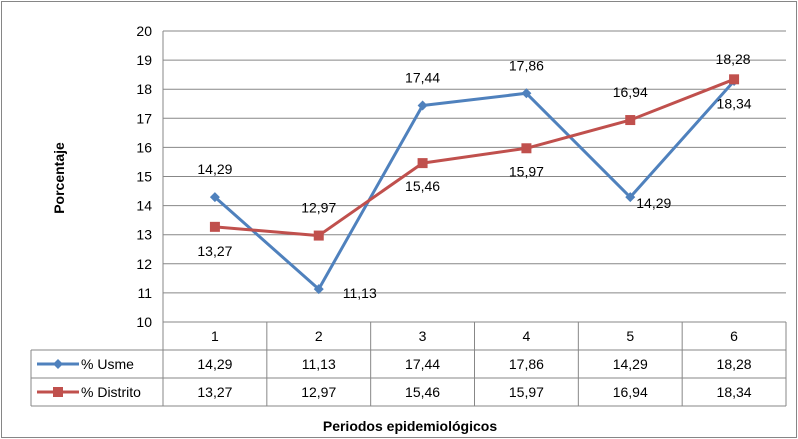  I want to click on legend-entry: % Usme, so click(107, 364).